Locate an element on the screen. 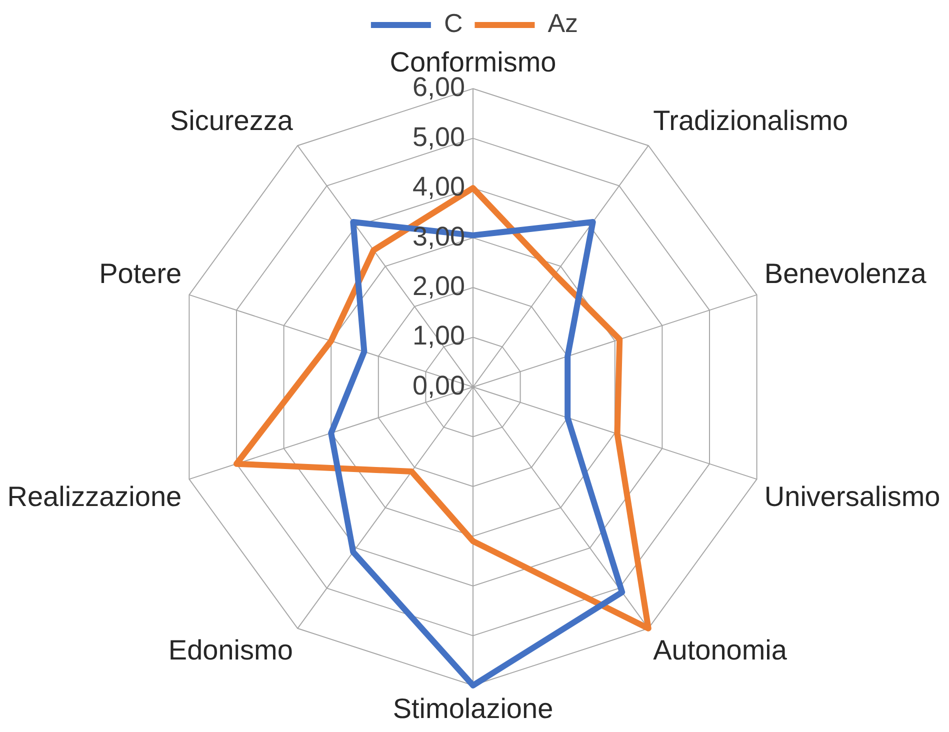 The width and height of the screenshot is (949, 732). y-tick-label: 4,00 is located at coordinates (438, 187).